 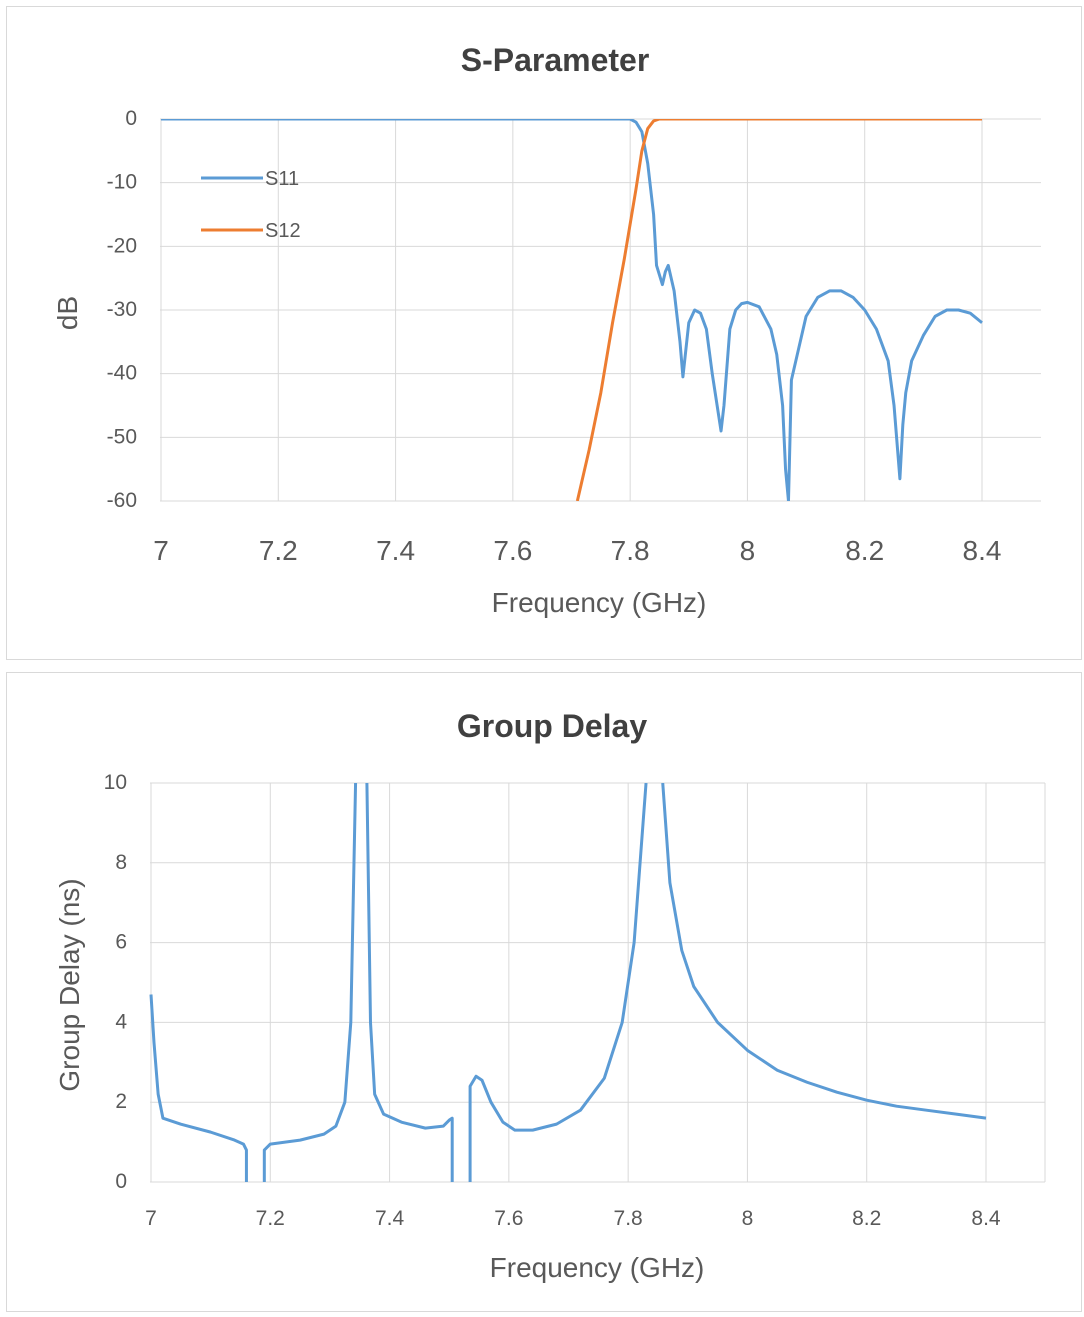 What do you see at coordinates (121, 942) in the screenshot?
I see `y-tick-label: 6` at bounding box center [121, 942].